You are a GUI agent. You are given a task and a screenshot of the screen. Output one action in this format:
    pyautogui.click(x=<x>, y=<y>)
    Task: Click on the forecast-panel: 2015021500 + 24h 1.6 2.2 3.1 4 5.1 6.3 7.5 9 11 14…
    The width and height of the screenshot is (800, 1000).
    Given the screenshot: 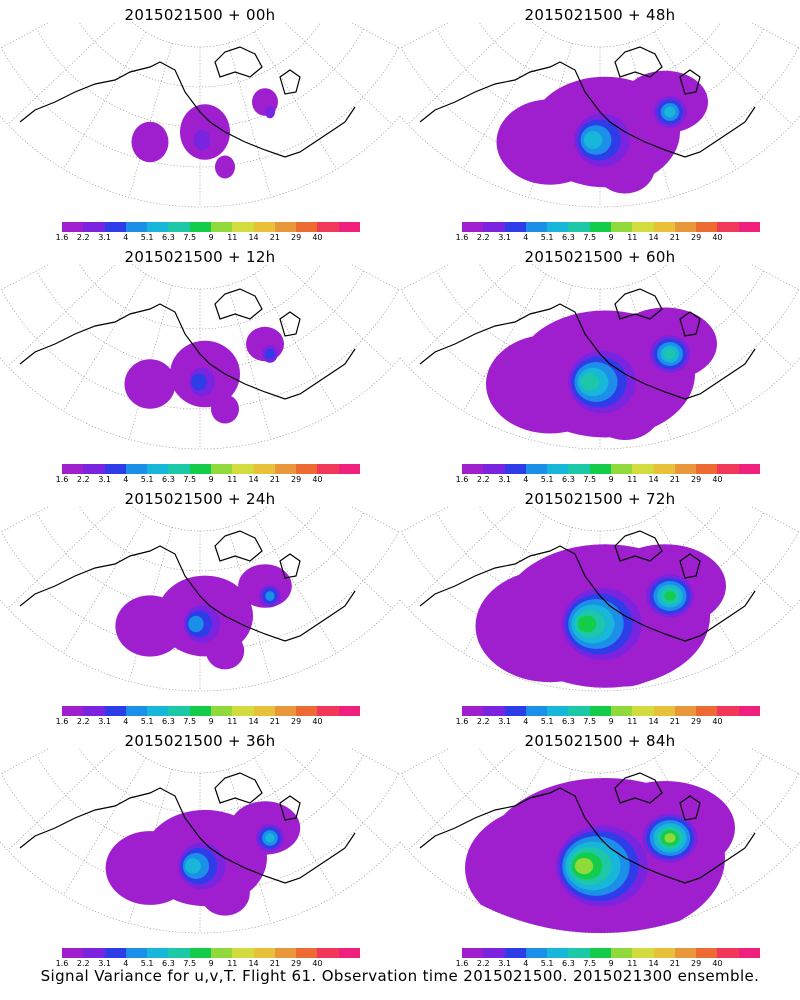 What is the action you would take?
    pyautogui.click(x=200, y=605)
    